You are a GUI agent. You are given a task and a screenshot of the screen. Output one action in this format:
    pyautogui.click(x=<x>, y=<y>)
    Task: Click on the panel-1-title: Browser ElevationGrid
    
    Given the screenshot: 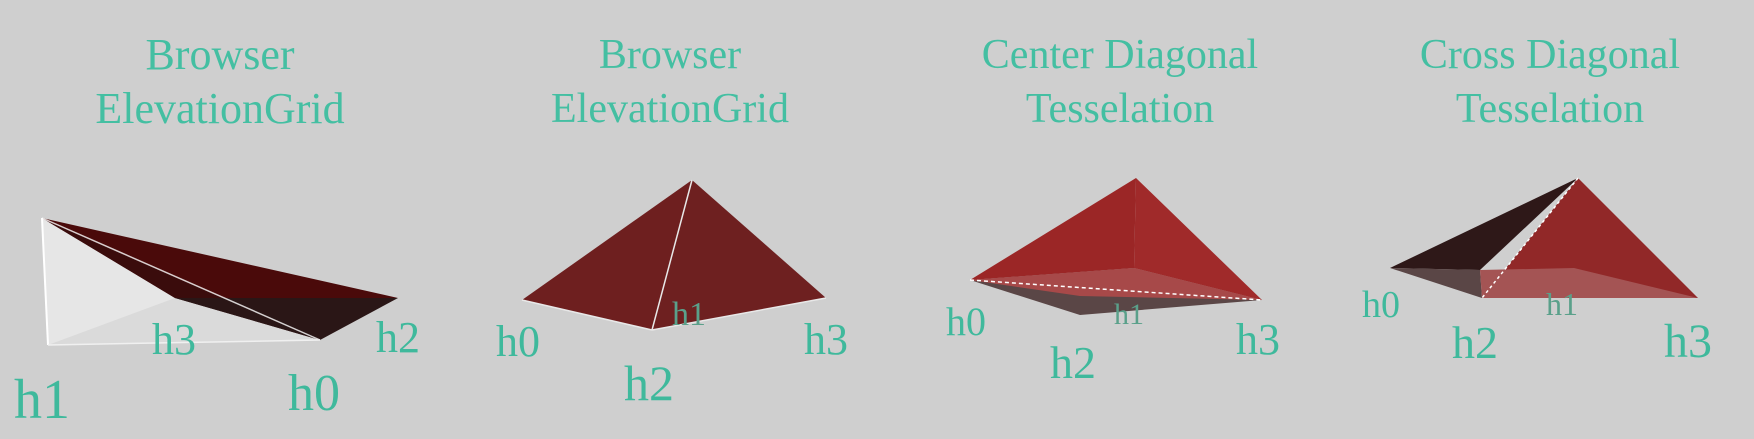 What is the action you would take?
    pyautogui.click(x=220, y=82)
    